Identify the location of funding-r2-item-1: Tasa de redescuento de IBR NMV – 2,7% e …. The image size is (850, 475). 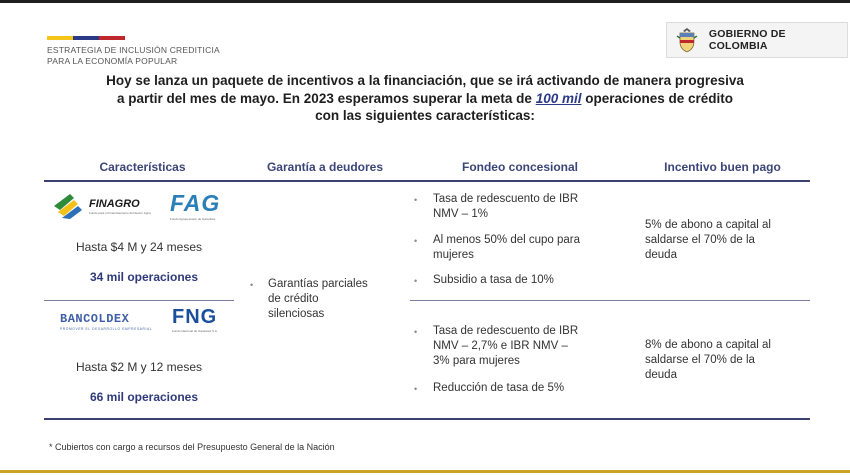
(528, 346).